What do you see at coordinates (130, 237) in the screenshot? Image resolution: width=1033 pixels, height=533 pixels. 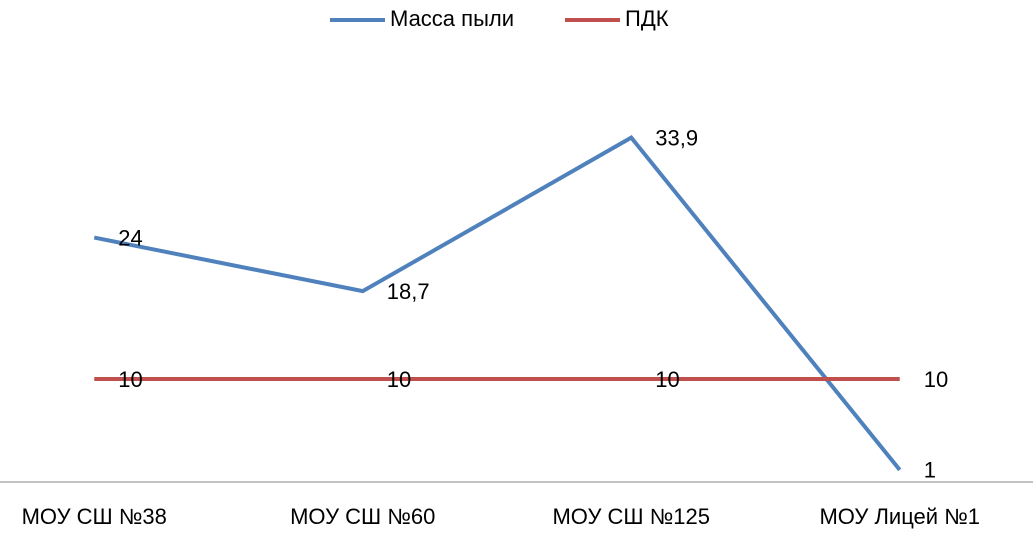 I see `data-label: 24` at bounding box center [130, 237].